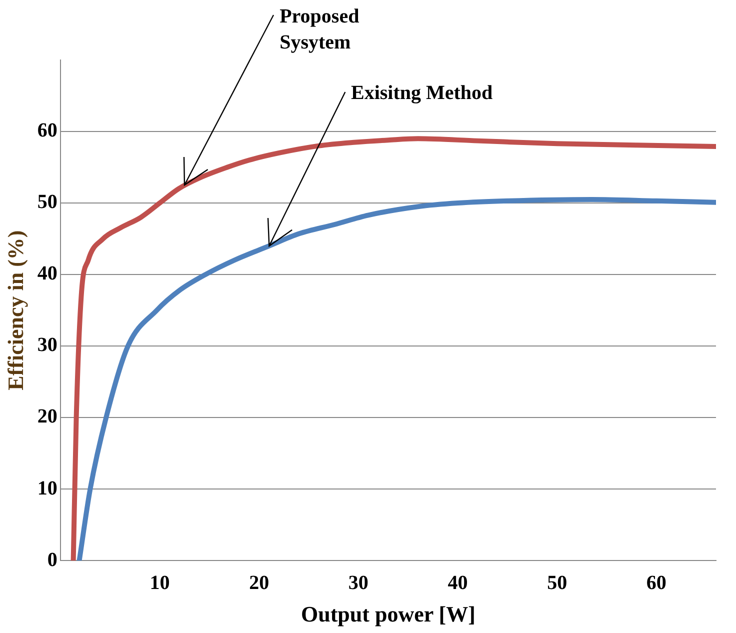  What do you see at coordinates (47, 417) in the screenshot?
I see `y-tick-label: 20` at bounding box center [47, 417].